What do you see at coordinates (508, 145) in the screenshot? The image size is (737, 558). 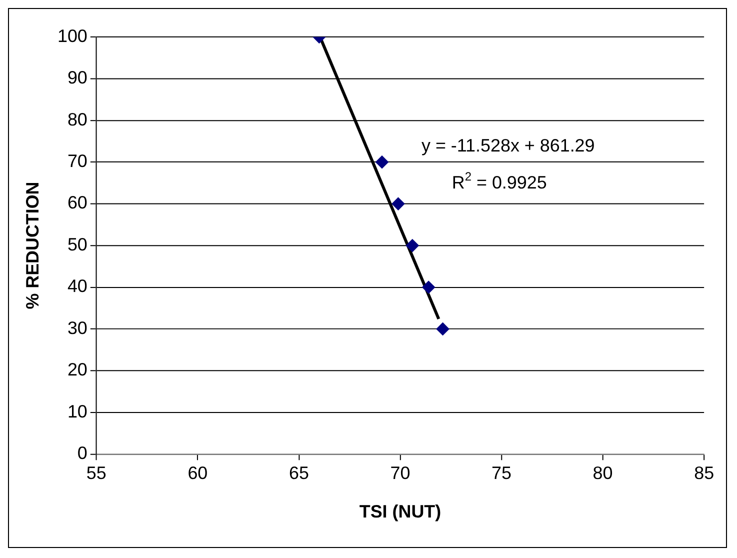 I see `annotation: y = -11.528x + 861.29` at bounding box center [508, 145].